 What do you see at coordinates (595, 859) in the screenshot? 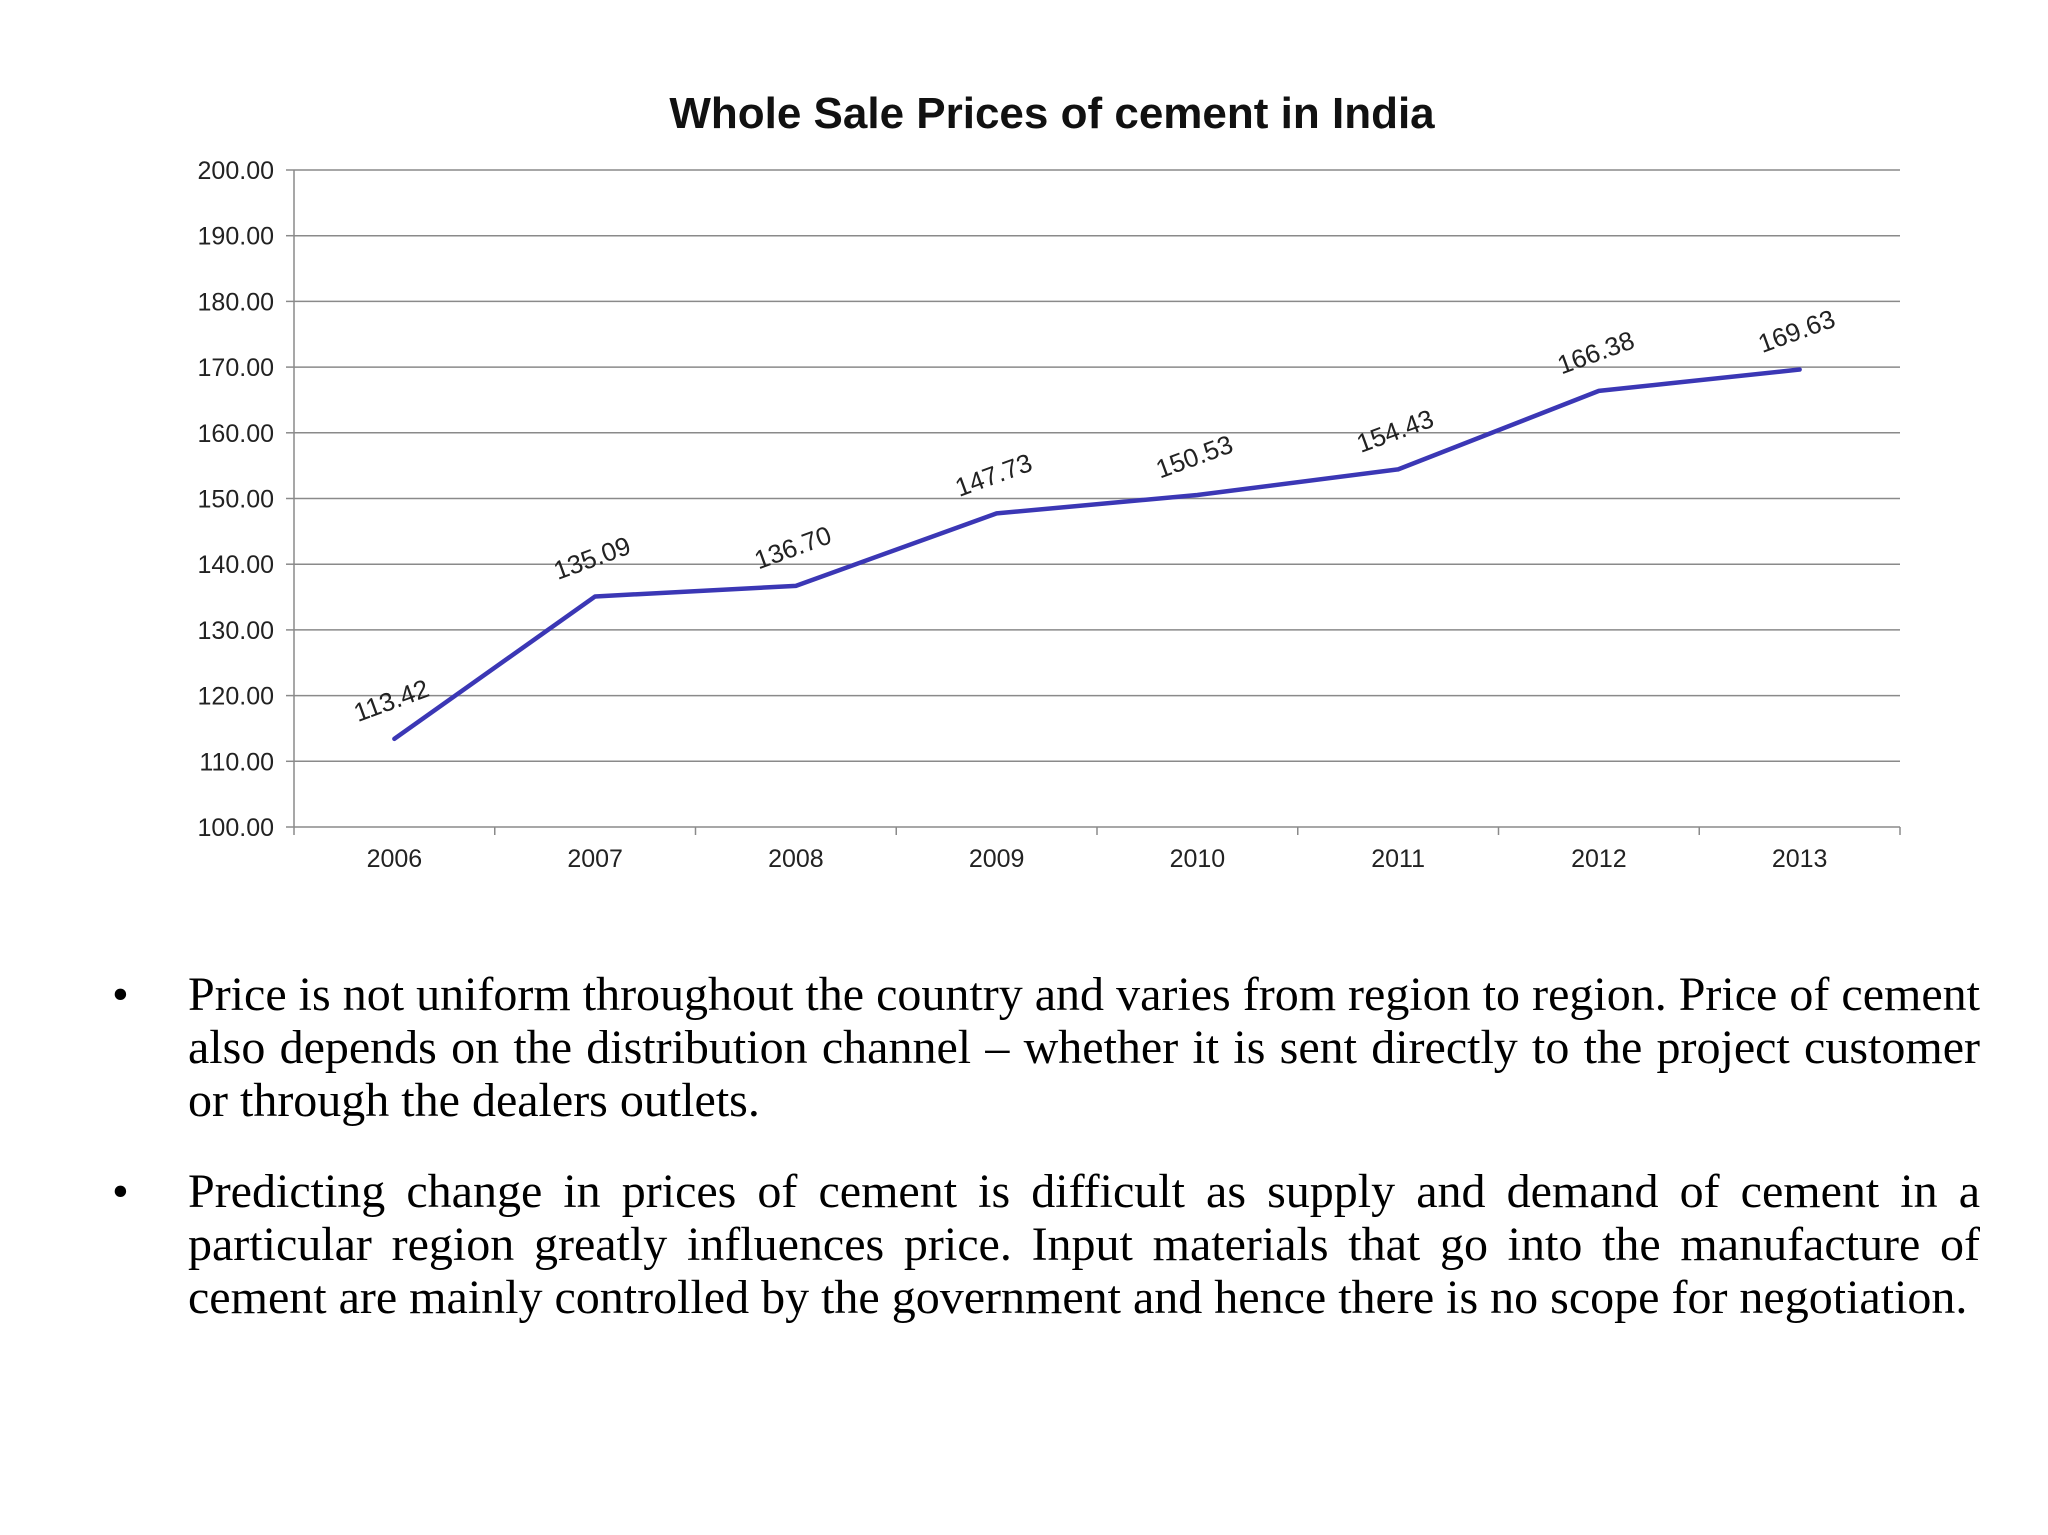
I see `x-tick-label: 2007` at bounding box center [595, 859].